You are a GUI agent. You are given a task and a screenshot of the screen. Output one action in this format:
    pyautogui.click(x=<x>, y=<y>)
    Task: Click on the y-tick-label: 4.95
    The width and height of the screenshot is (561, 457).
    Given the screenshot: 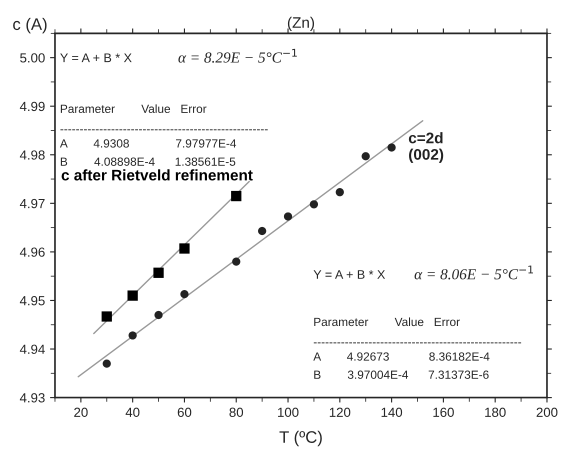 What is the action you would take?
    pyautogui.click(x=32, y=301)
    